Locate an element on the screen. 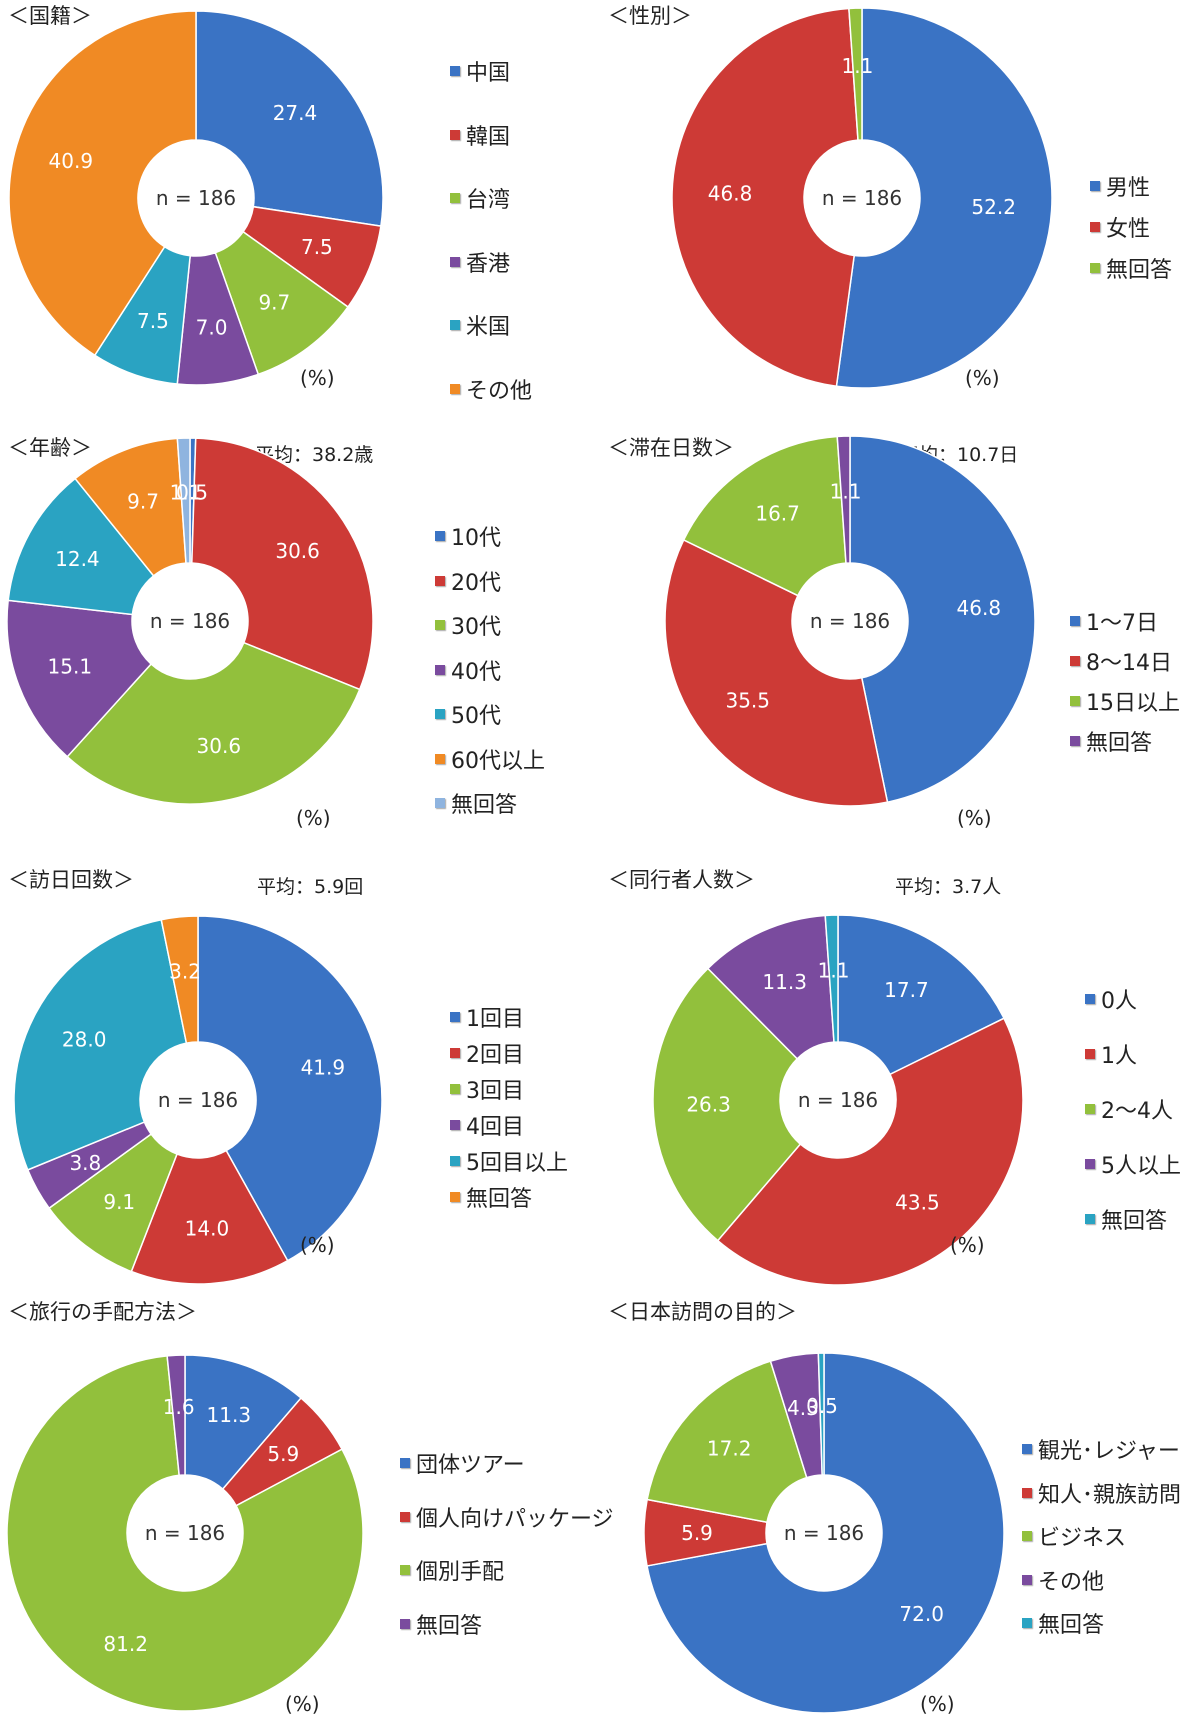 This screenshot has width=1200, height=1730. legend-label: 女性 is located at coordinates (1128, 229).